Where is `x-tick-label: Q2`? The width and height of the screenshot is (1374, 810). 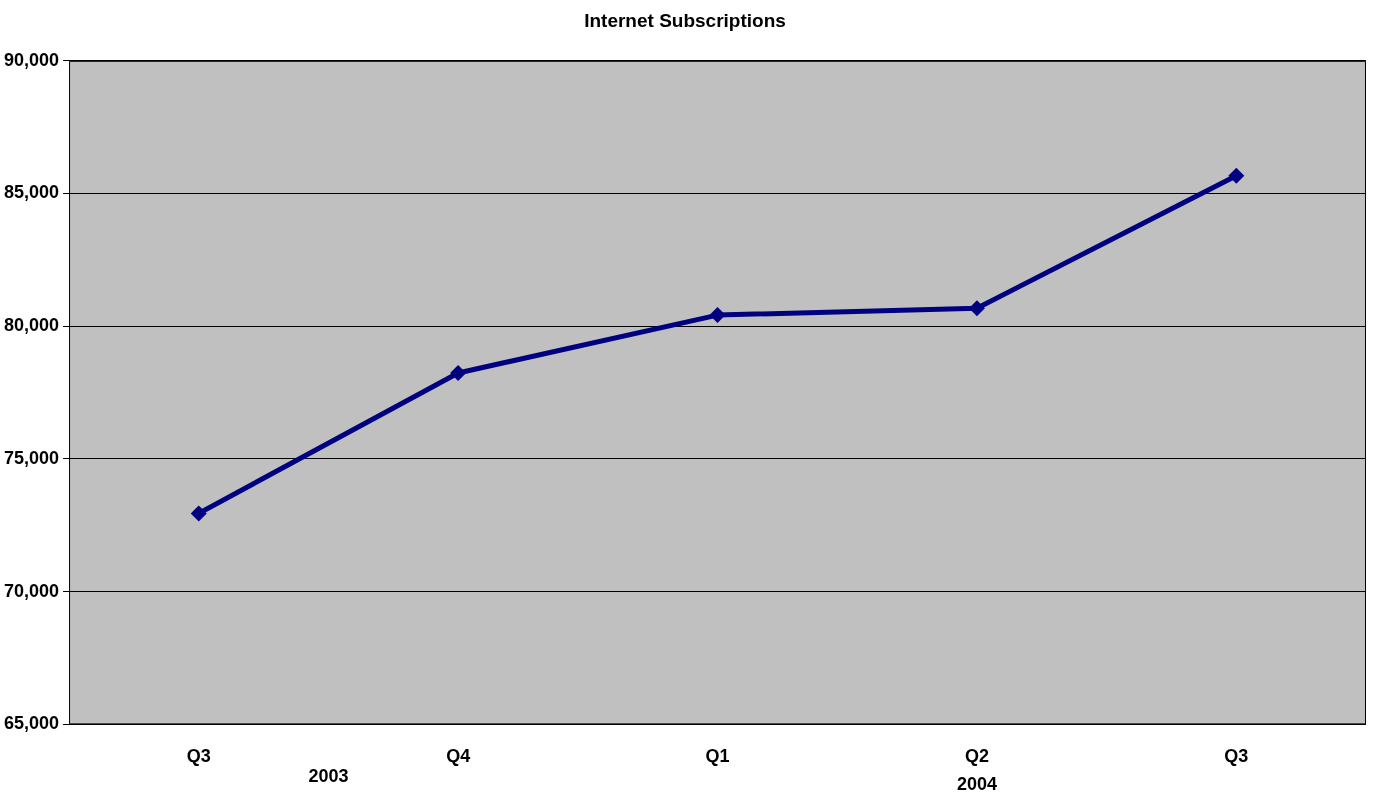 x-tick-label: Q2 is located at coordinates (976, 756).